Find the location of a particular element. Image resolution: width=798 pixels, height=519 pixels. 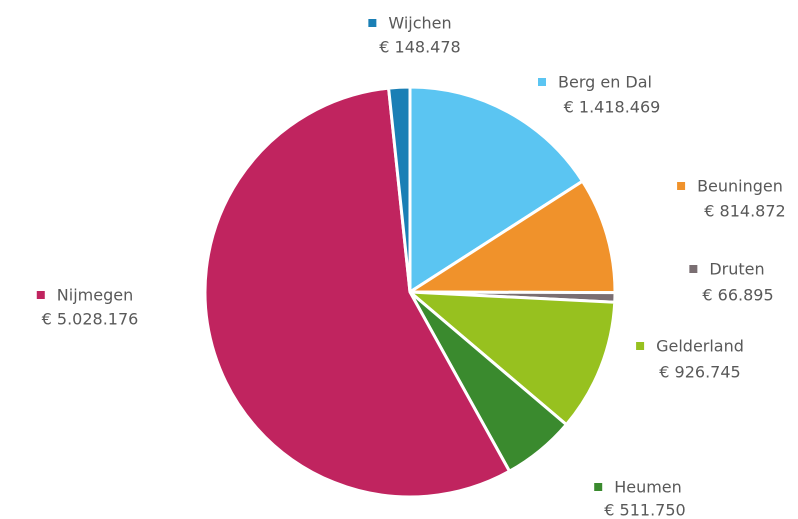

value-label: € 814.872 is located at coordinates (744, 211).